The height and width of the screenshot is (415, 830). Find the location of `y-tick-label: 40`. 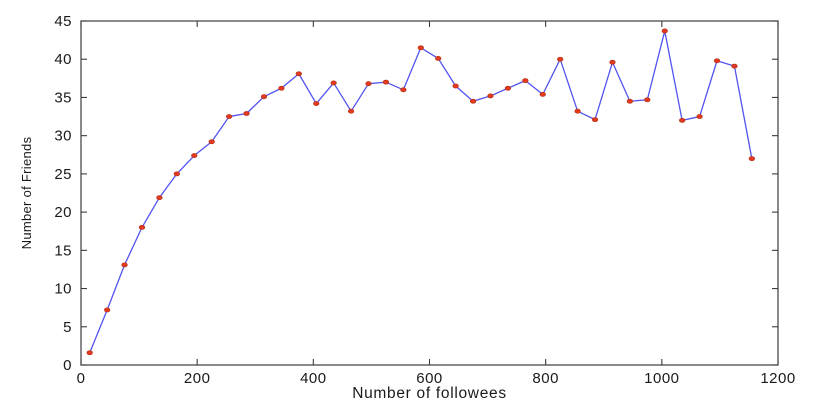

y-tick-label: 40 is located at coordinates (63, 59).